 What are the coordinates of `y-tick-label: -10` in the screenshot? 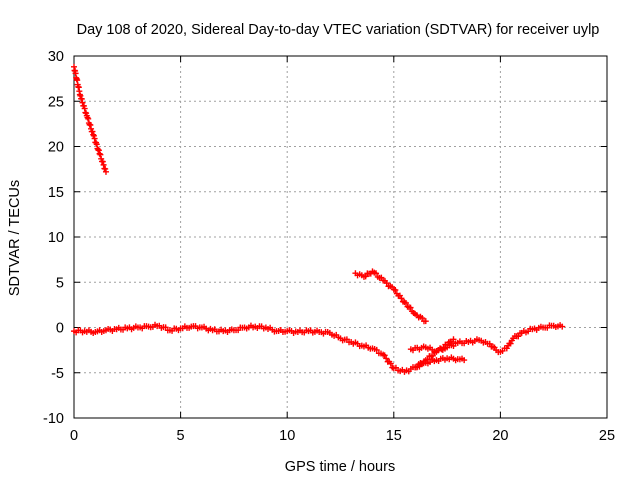 It's located at (53, 419).